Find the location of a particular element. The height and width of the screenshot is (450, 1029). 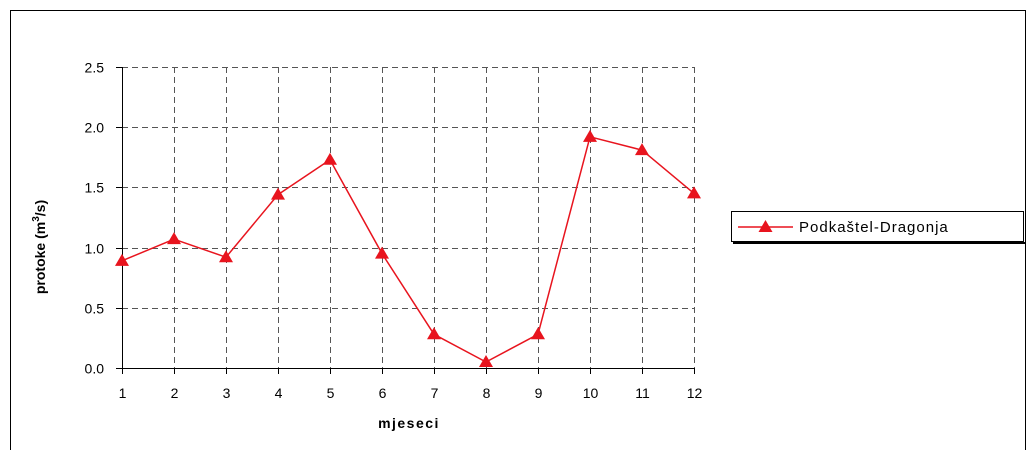

y-axis-title-main: protoke (m is located at coordinates (40, 258).